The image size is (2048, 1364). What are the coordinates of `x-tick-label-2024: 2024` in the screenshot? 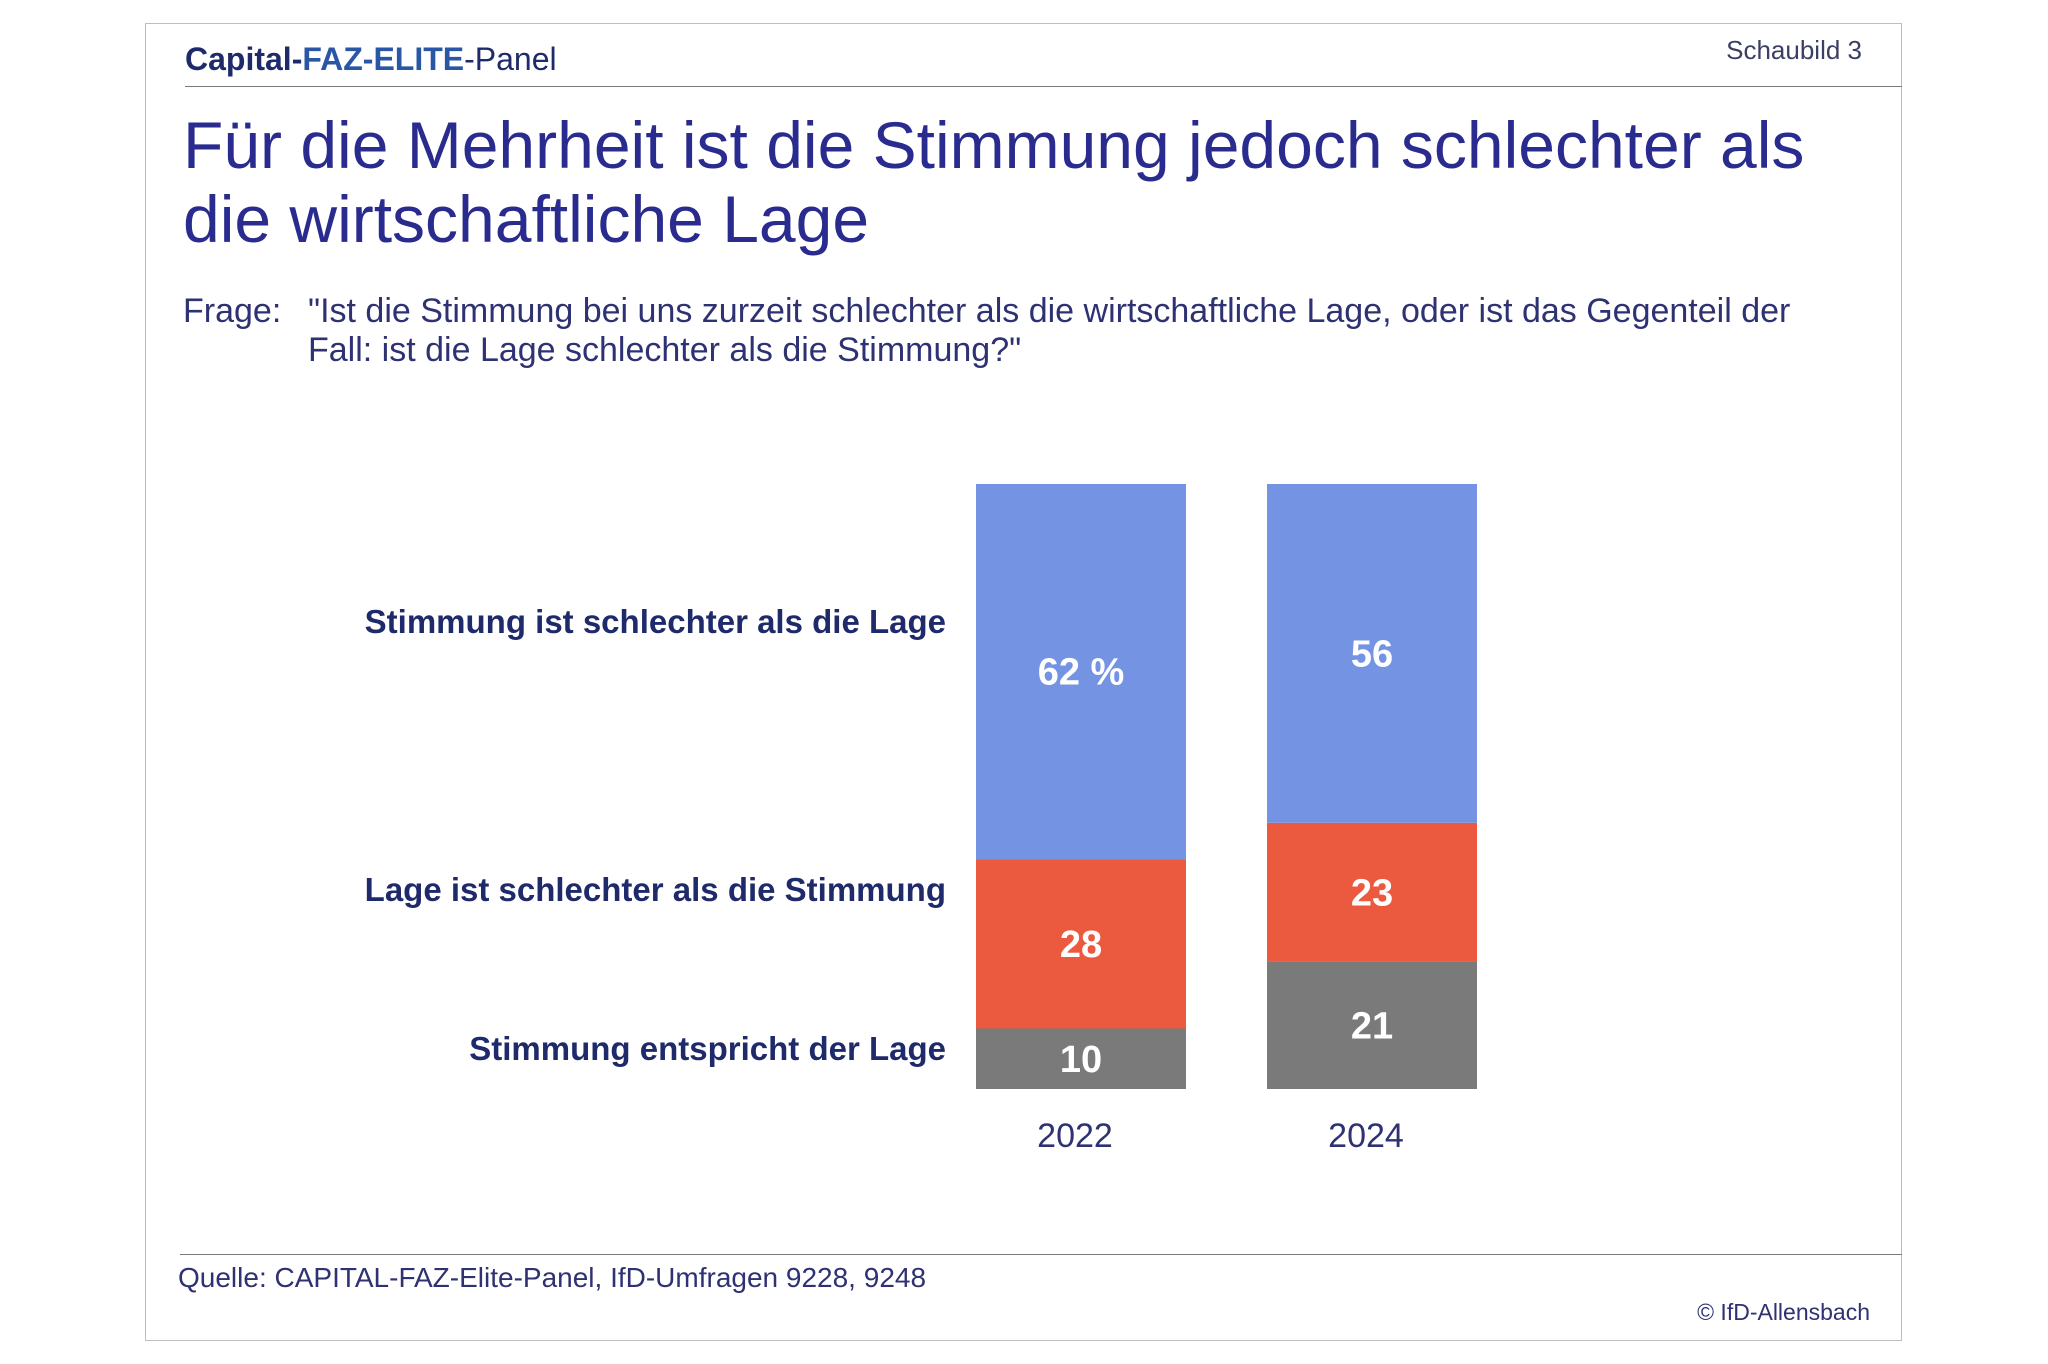 It's located at (1366, 1136).